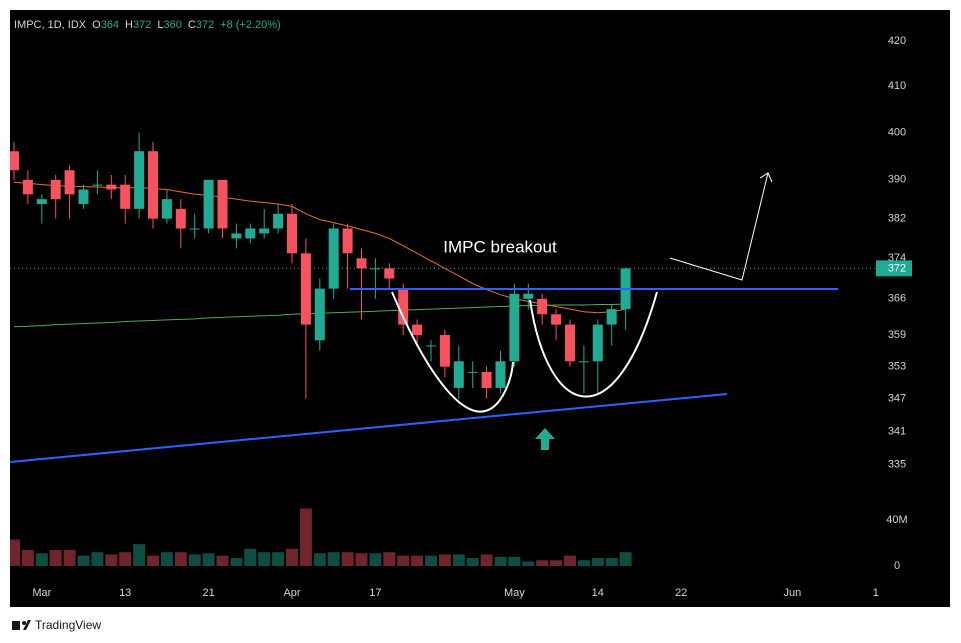 The height and width of the screenshot is (643, 961). Describe the element at coordinates (876, 593) in the screenshot. I see `x-tick-label: 1` at that location.